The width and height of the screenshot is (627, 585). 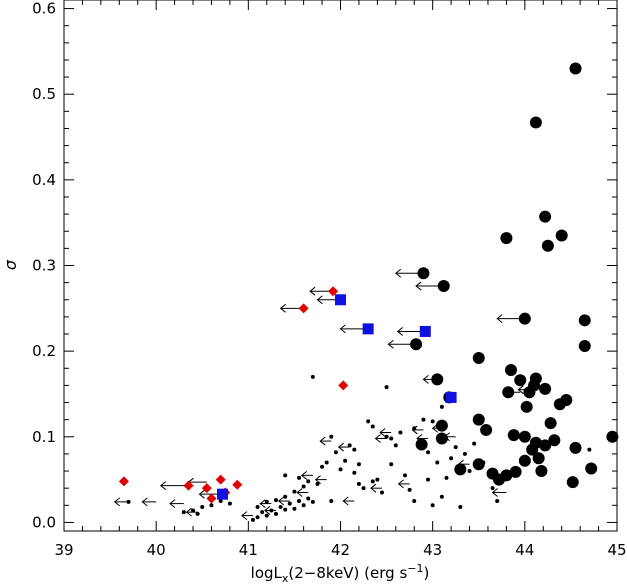 What do you see at coordinates (340, 573) in the screenshot?
I see `x-axis-label: logLx(2−8keV) (erg s−1)` at bounding box center [340, 573].